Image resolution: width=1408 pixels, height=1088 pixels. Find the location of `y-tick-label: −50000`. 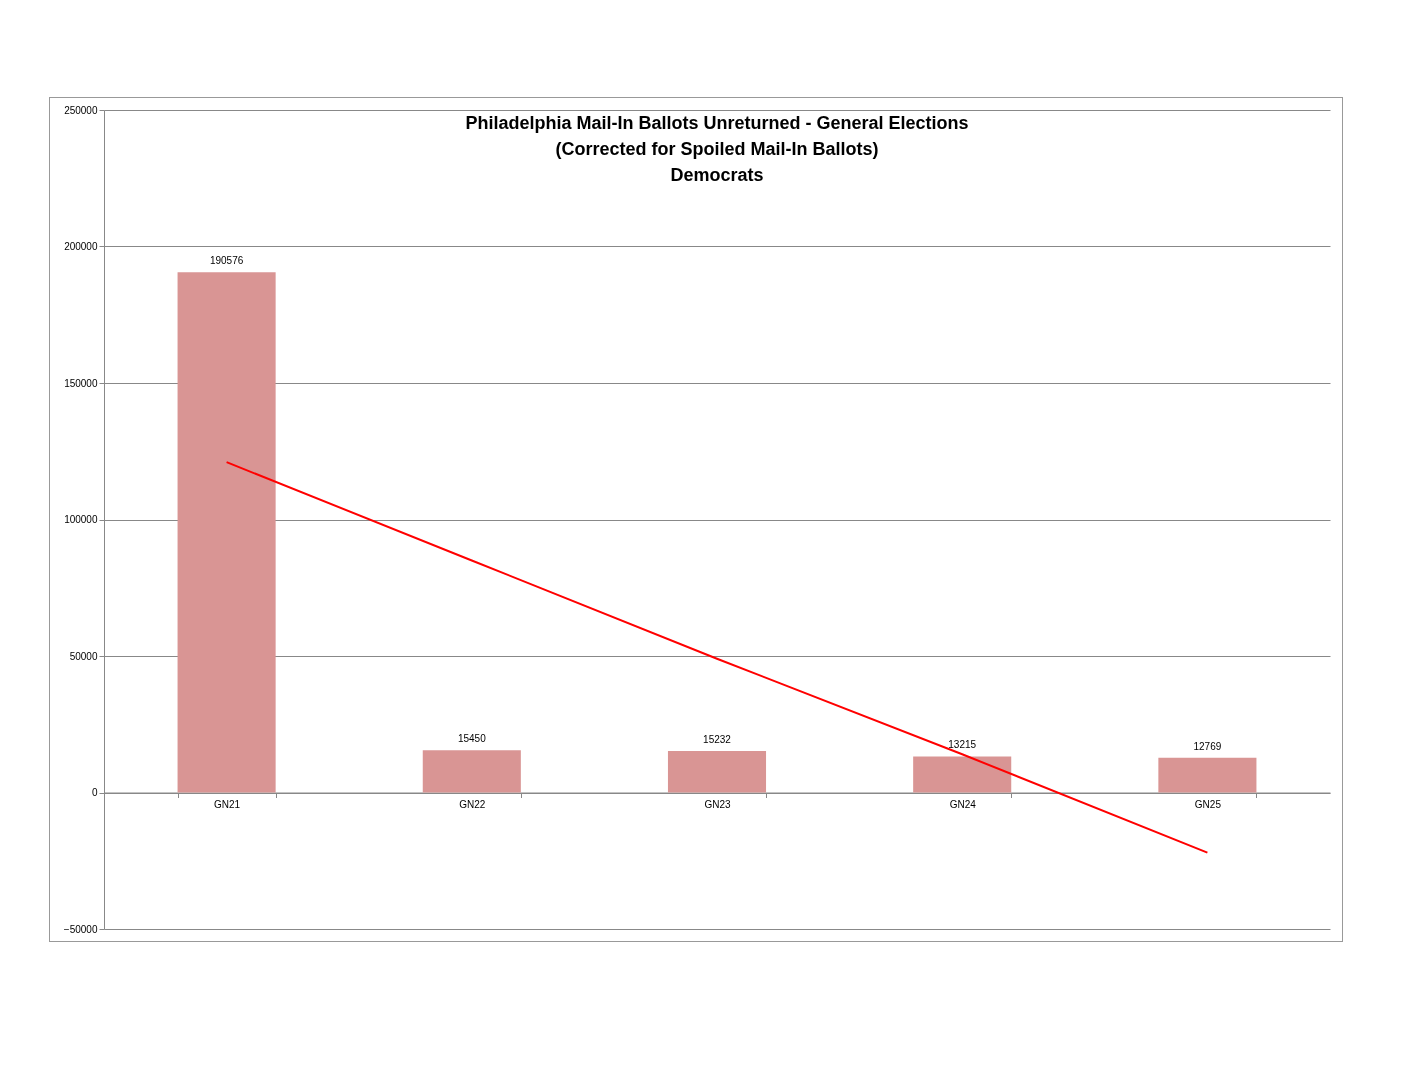

y-tick-label: −50000 is located at coordinates (80, 929).